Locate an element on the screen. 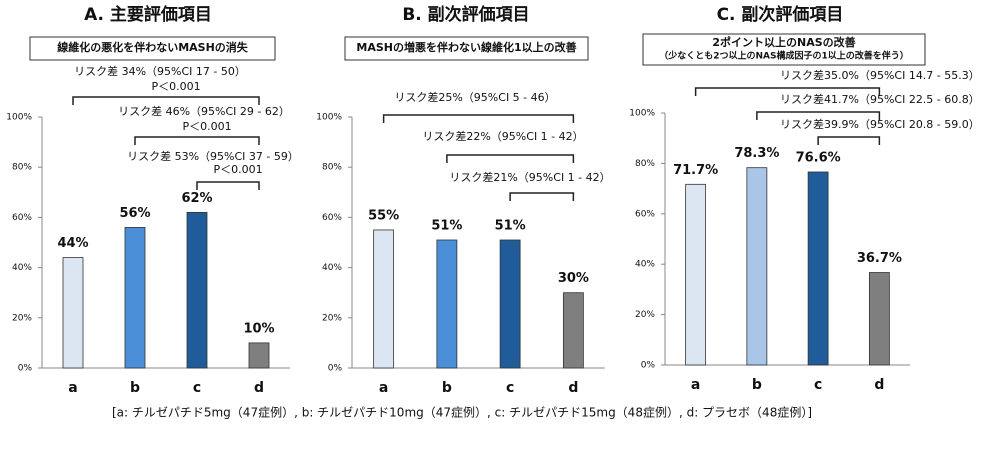  risk-difference: リスク差41.7%（95%CI 22.5 - 60.8） is located at coordinates (880, 99).